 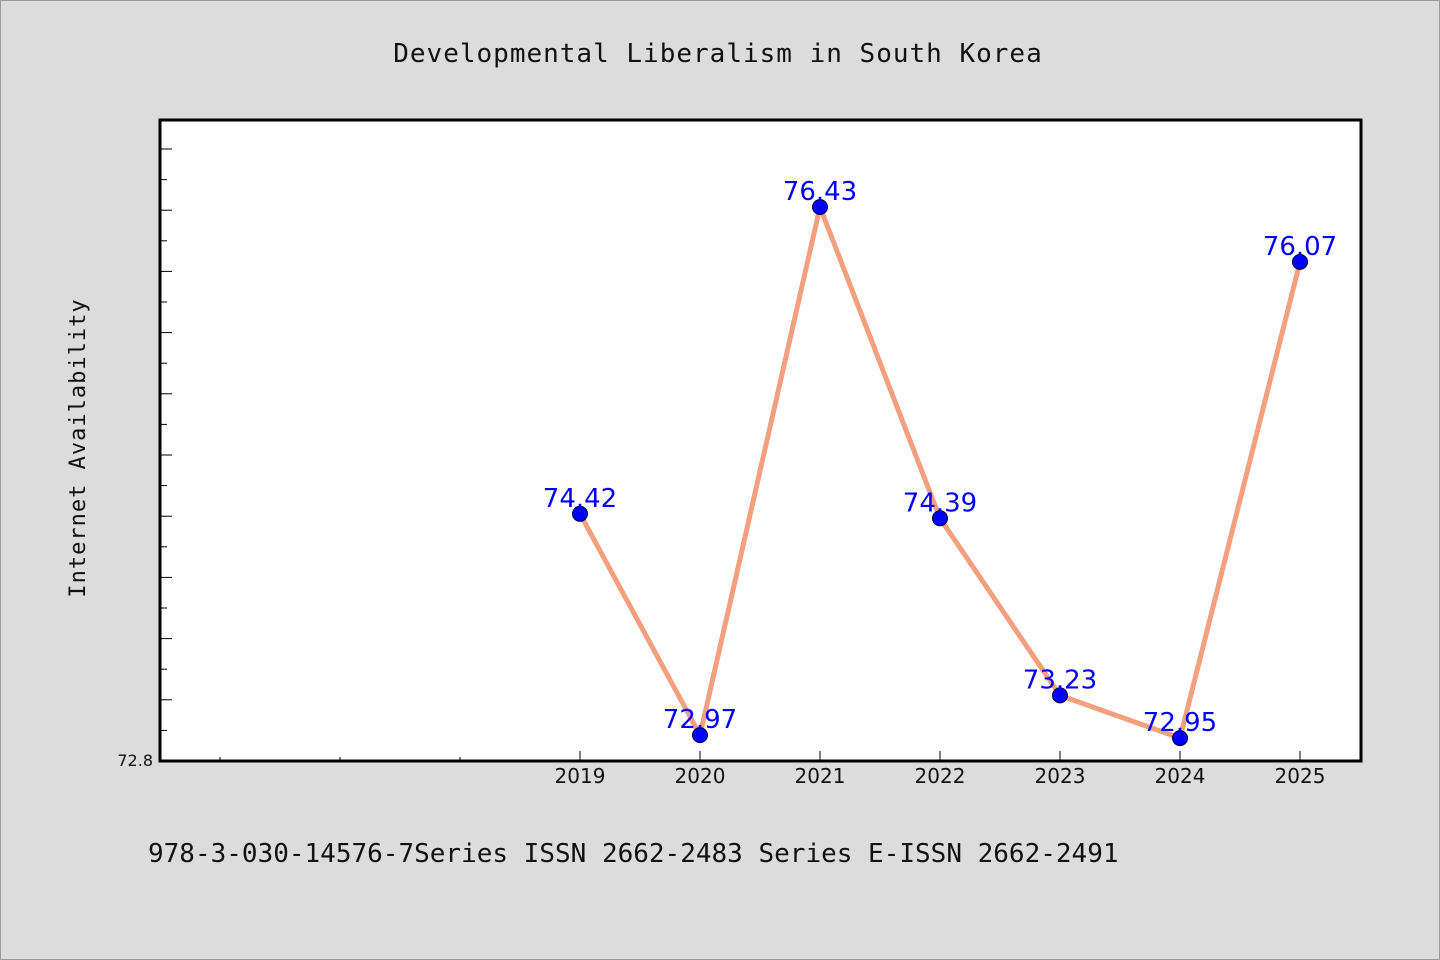 I want to click on chart-title: Developmental Liberalism in South Korea, so click(x=717, y=54).